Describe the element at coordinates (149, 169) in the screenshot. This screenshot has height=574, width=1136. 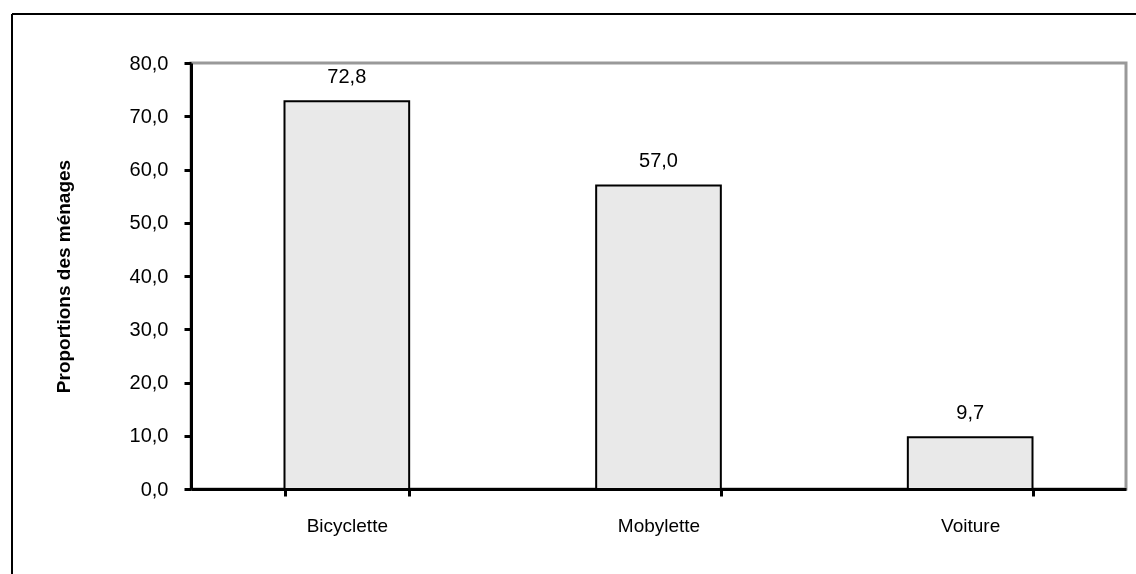
I see `y-tick-label: 60,0` at that location.